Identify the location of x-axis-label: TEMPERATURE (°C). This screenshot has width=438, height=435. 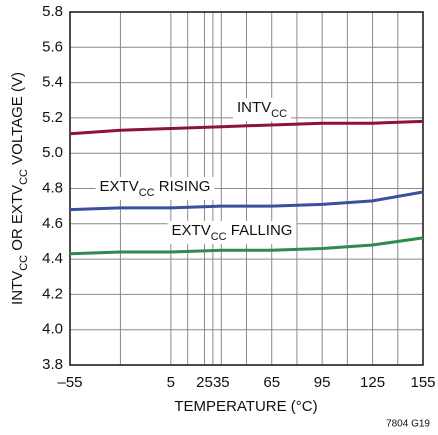
(245, 406).